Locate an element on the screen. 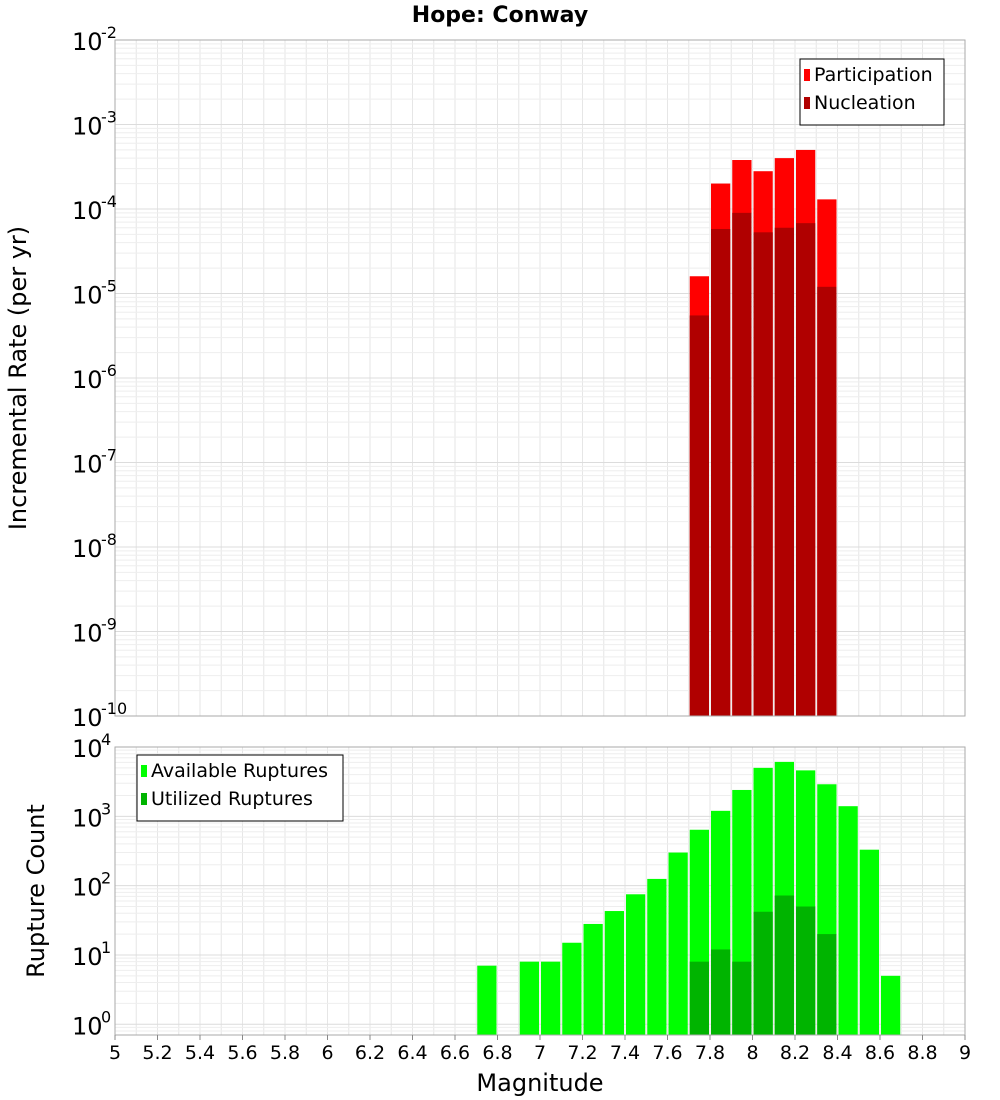  y-tick-exponent: -3 is located at coordinates (109, 117).